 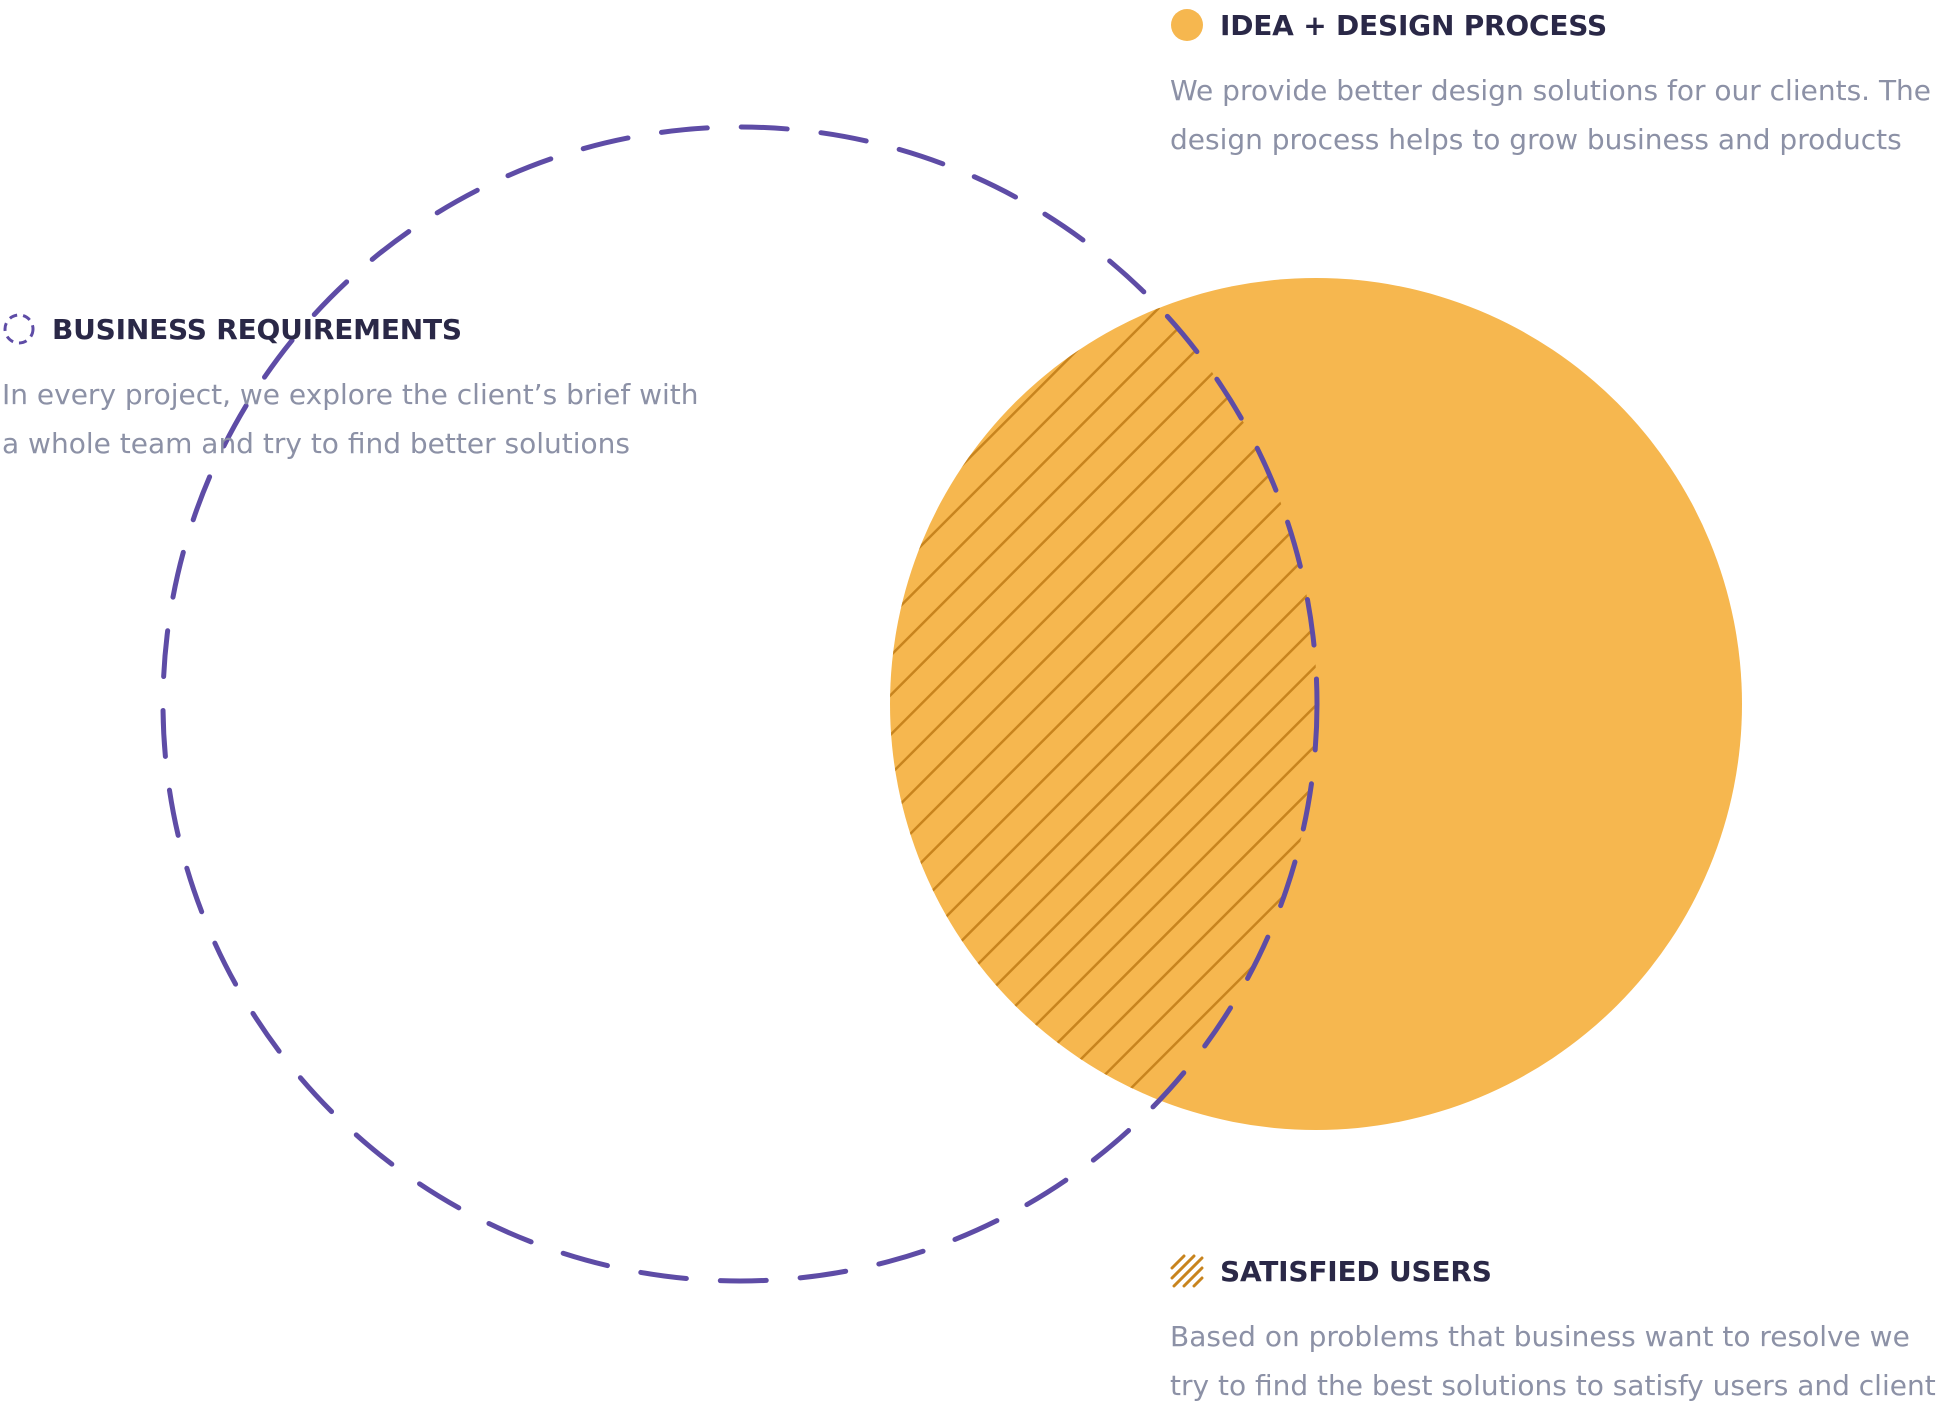 What do you see at coordinates (19, 329) in the screenshot?
I see `dashed-circle-icon` at bounding box center [19, 329].